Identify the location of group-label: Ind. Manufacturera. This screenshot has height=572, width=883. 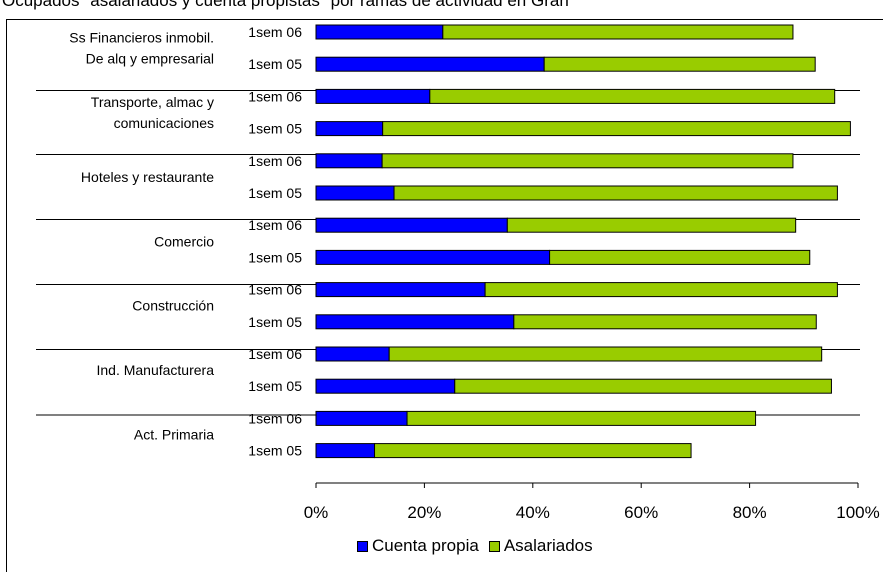
(155, 370).